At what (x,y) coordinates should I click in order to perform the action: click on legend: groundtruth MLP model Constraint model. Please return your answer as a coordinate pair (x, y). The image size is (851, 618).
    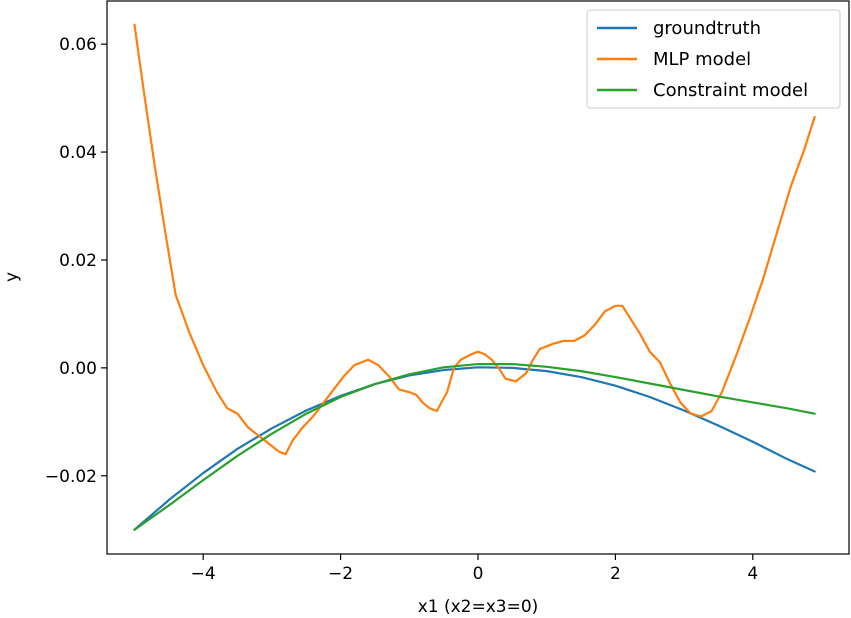
    Looking at the image, I should click on (713, 59).